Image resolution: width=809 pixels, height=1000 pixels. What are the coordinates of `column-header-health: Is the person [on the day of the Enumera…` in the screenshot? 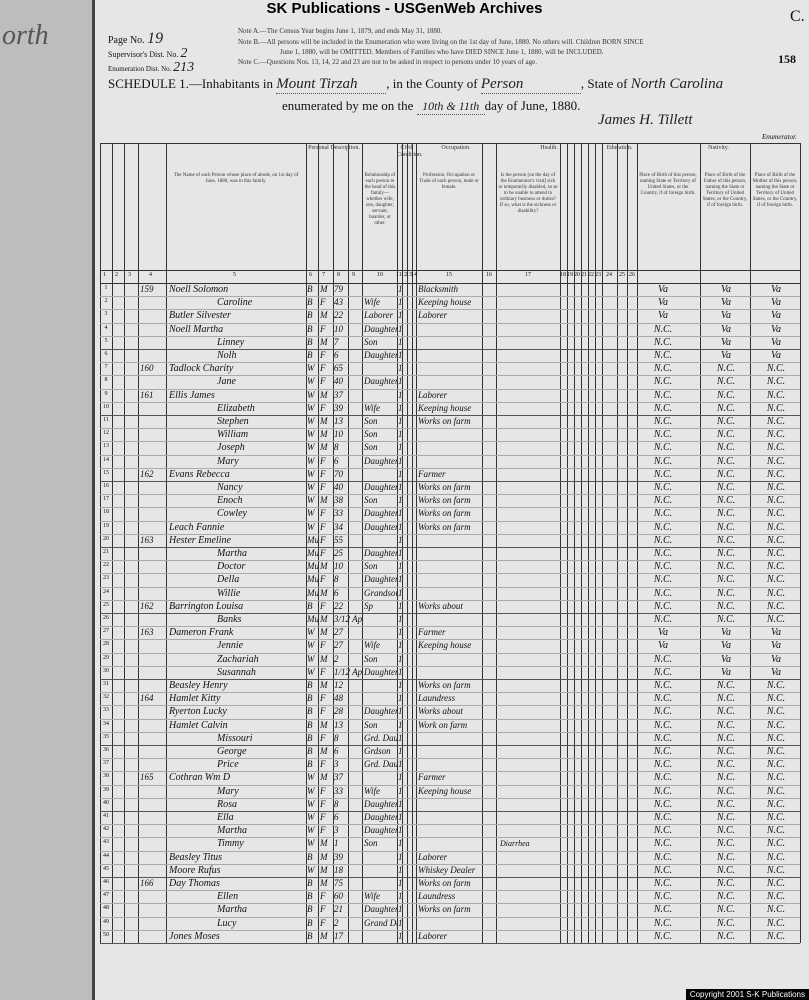 It's located at (528, 193).